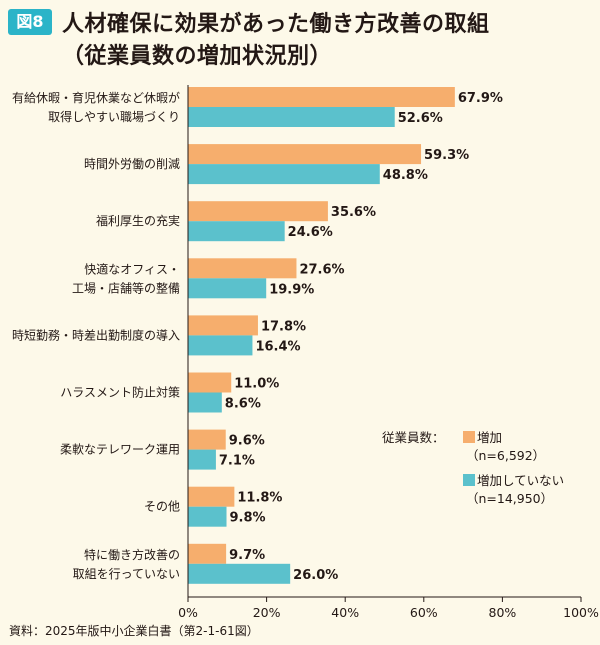 The image size is (600, 645). I want to click on category-label: 快適なオフィス・, so click(132, 268).